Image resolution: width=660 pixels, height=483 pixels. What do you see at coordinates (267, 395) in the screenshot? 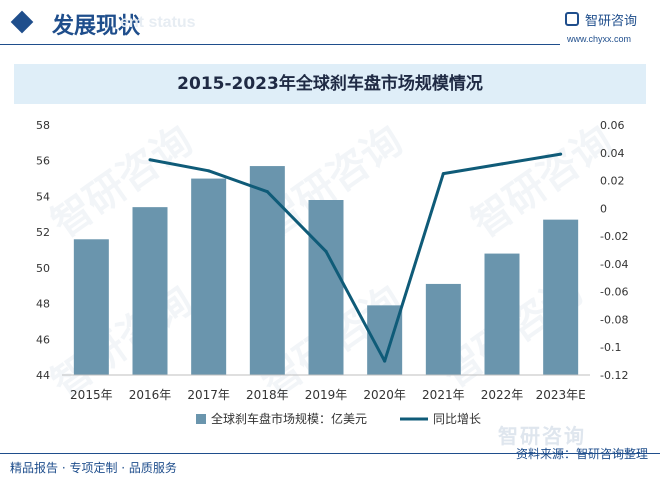
I see `x-tick-label: 2018年` at bounding box center [267, 395].